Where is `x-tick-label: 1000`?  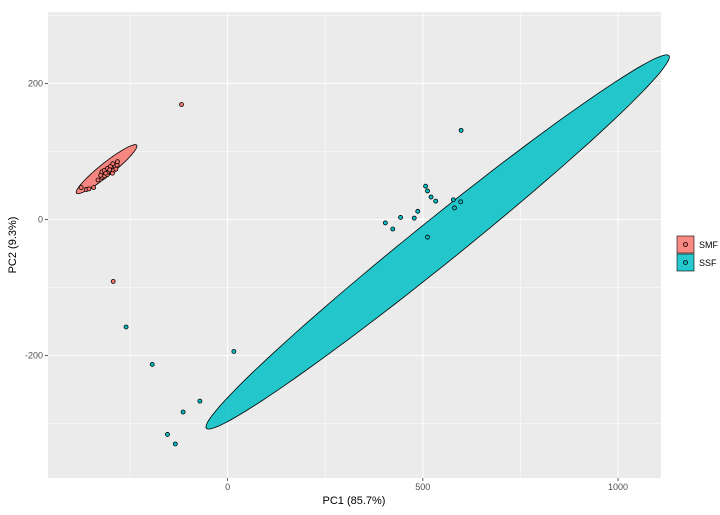 x-tick-label: 1000 is located at coordinates (618, 487).